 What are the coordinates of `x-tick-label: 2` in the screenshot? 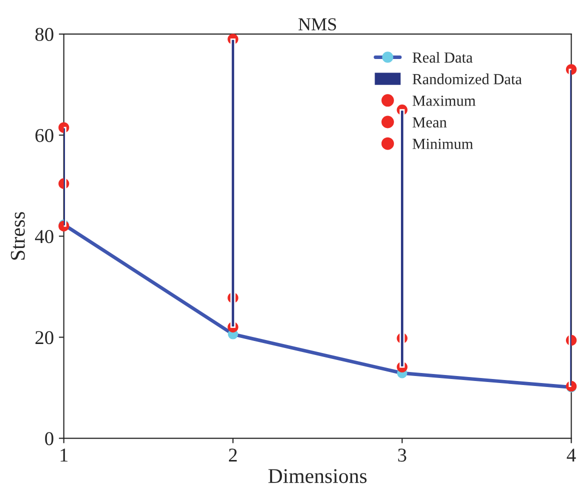 It's located at (232, 455).